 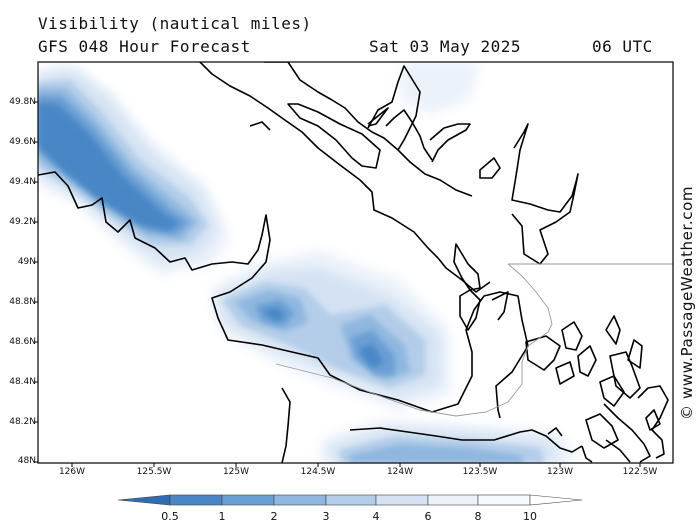 What do you see at coordinates (22, 182) in the screenshot?
I see `lat-label: 49.4N` at bounding box center [22, 182].